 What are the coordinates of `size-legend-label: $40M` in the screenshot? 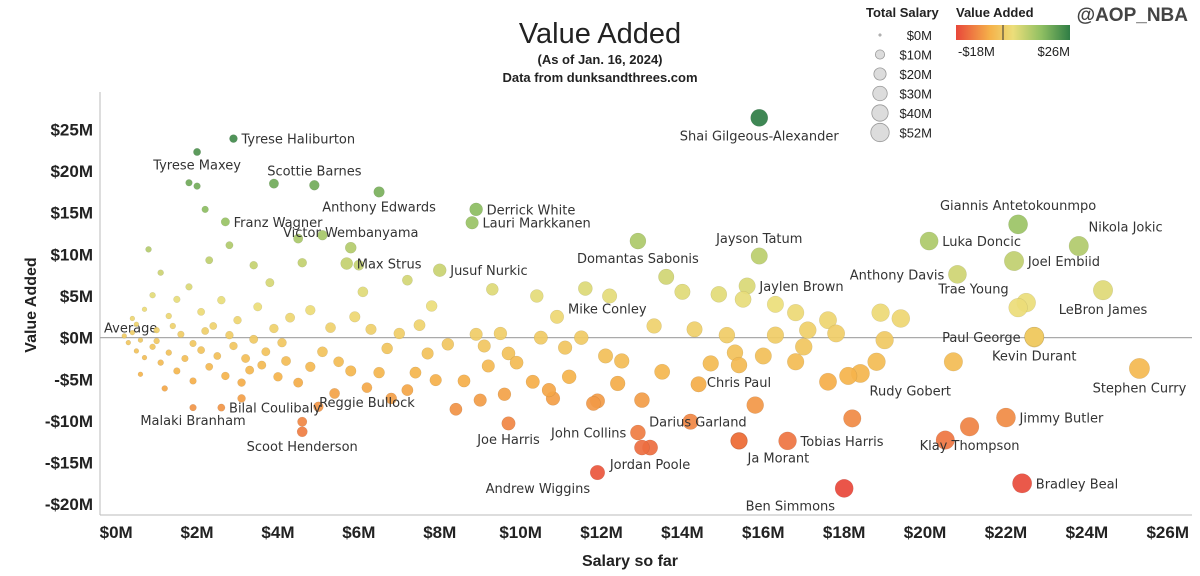 It's located at (915, 113).